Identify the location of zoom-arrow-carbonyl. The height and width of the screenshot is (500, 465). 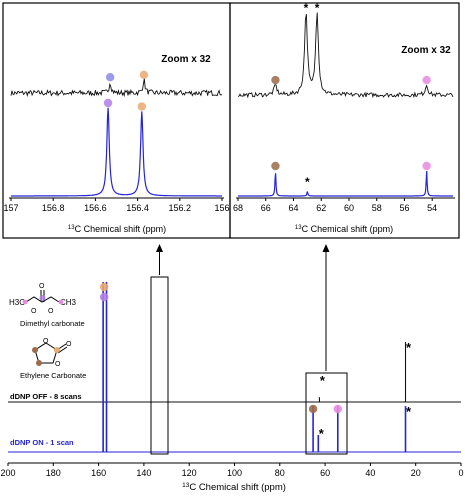
(159, 259).